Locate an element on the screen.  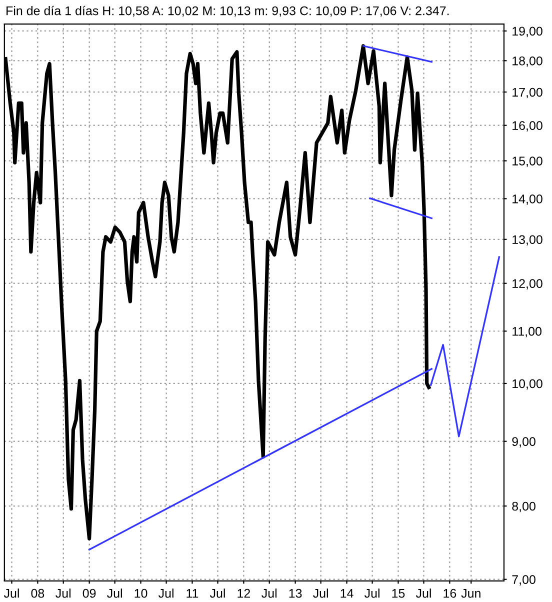
chart-title: Fin de día 1 días H: 10,58 A: 10,02 M: 10,13 m: 9,93 C: 10,09 P: 17,06 V: 2.347. is located at coordinates (227, 11).